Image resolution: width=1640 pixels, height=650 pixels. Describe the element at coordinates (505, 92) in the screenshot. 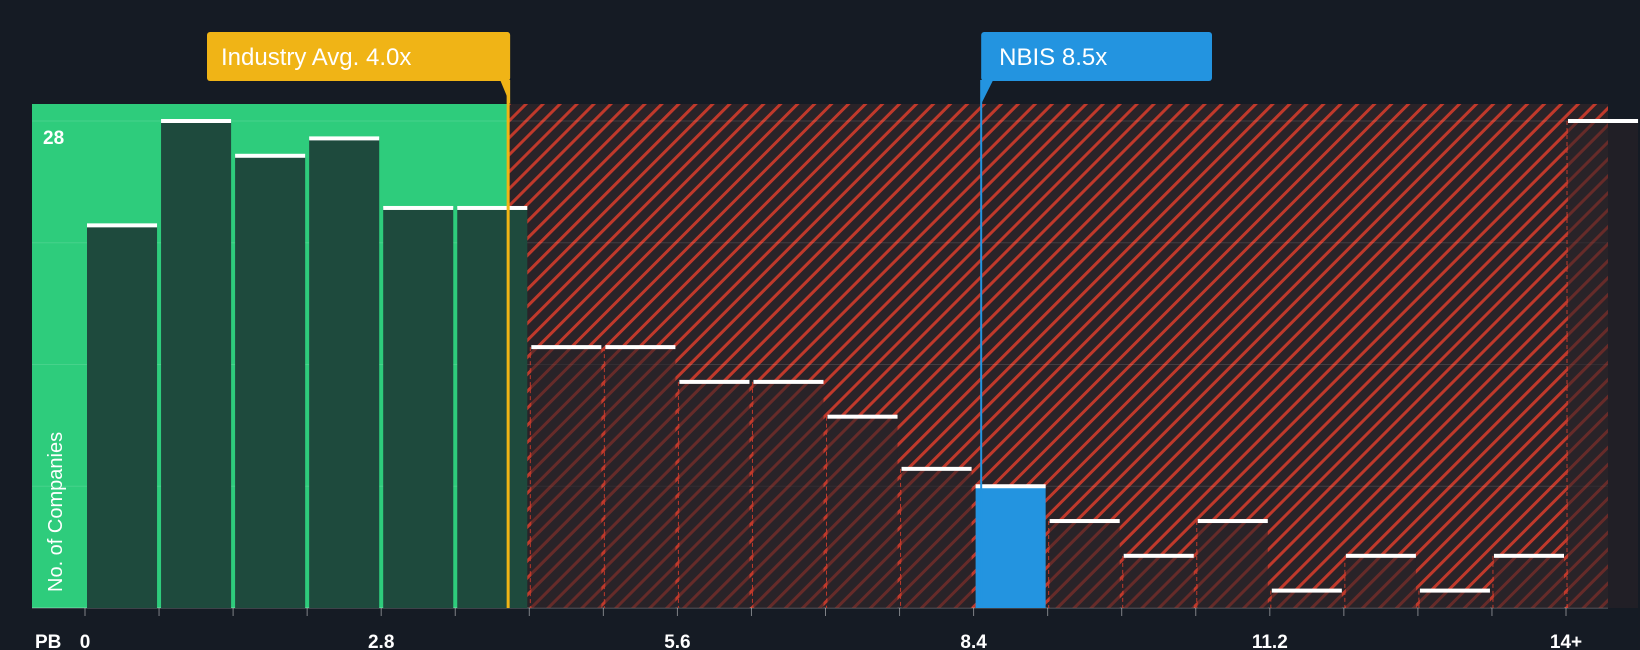

I see `industry-avg-pointer` at that location.